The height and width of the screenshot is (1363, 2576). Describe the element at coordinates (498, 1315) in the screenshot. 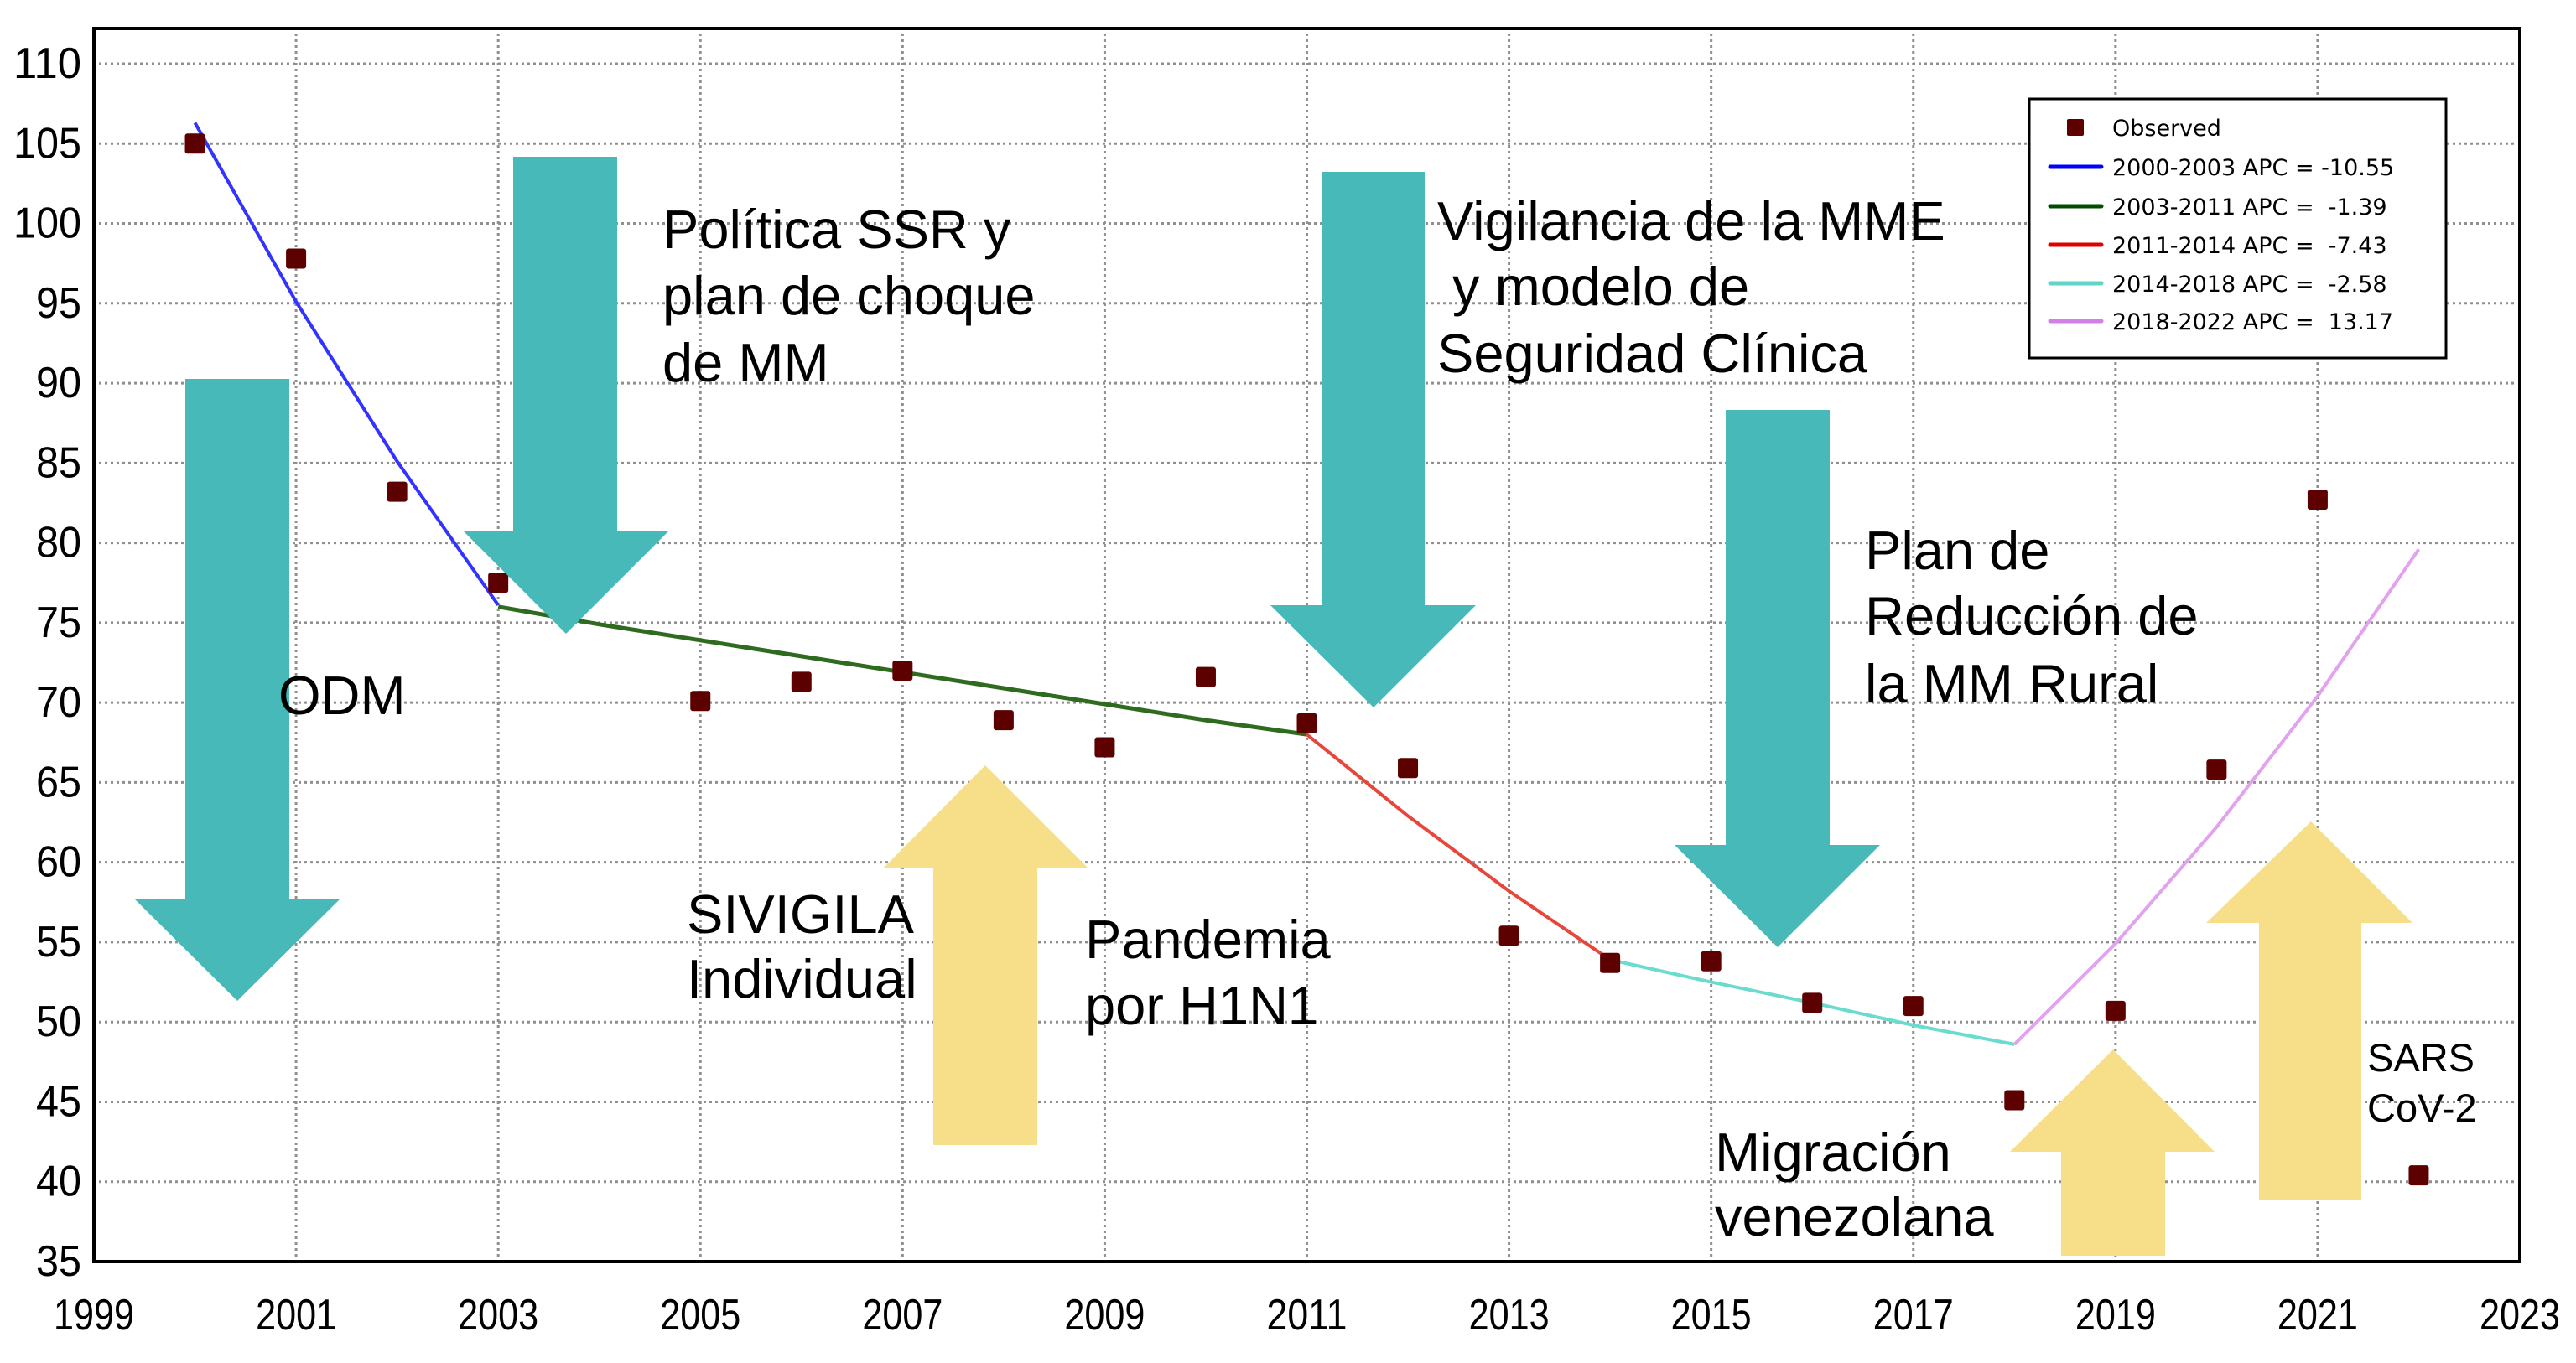

I see `x-tick-label: 2003` at that location.